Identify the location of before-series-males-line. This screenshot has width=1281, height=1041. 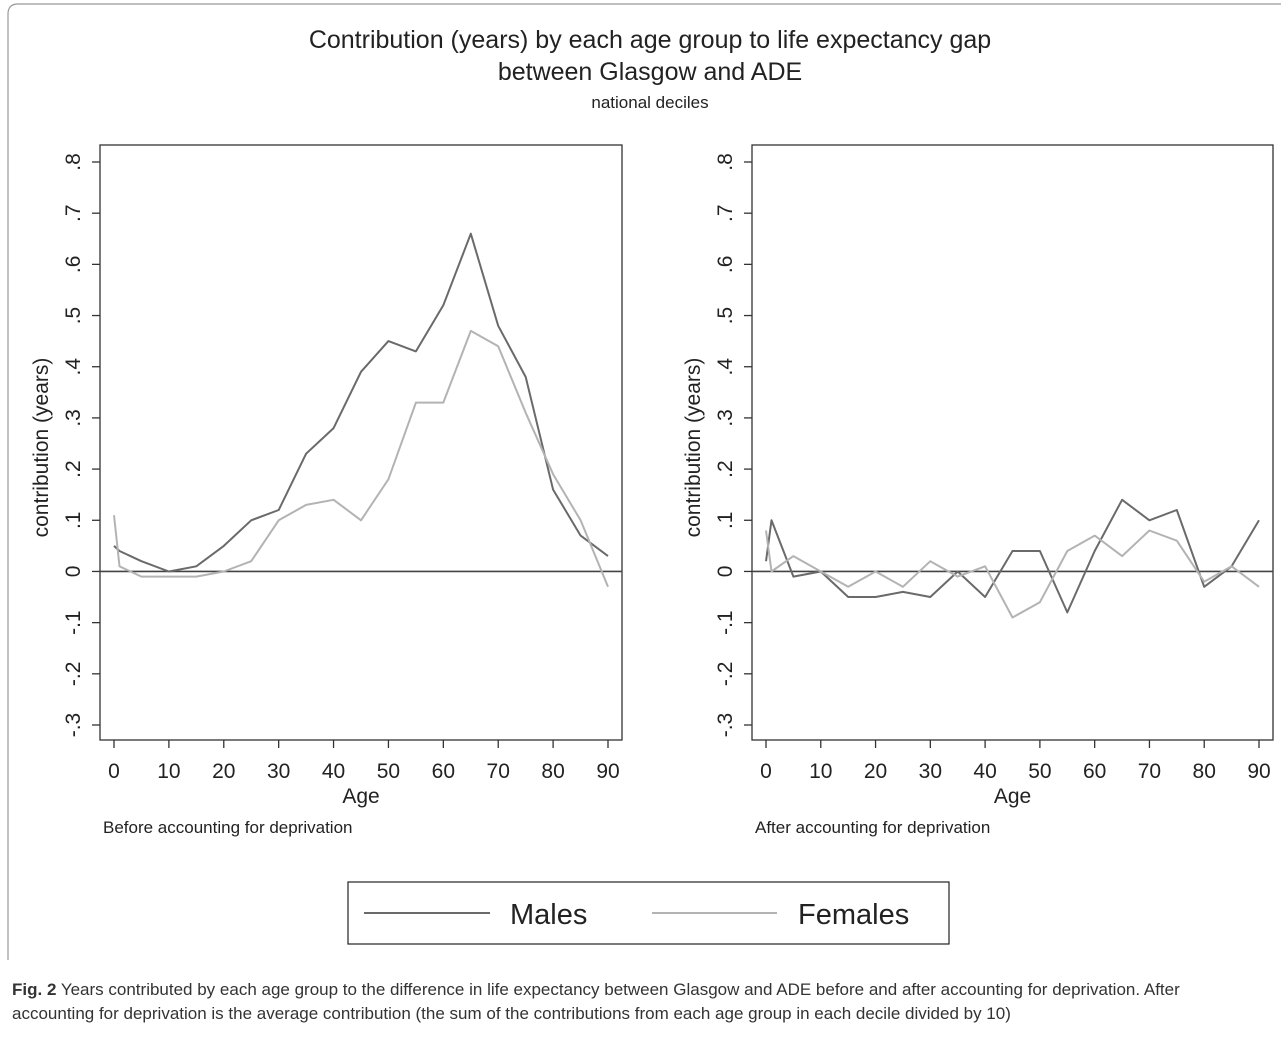
(361, 402).